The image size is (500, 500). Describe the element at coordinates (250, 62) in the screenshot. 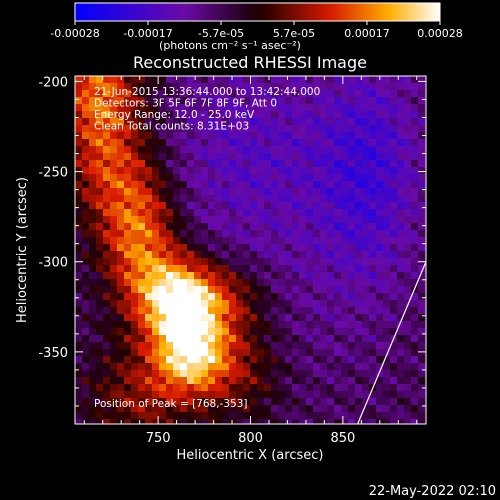

I see `chart-title: Reconstructed RHESSI Image` at that location.